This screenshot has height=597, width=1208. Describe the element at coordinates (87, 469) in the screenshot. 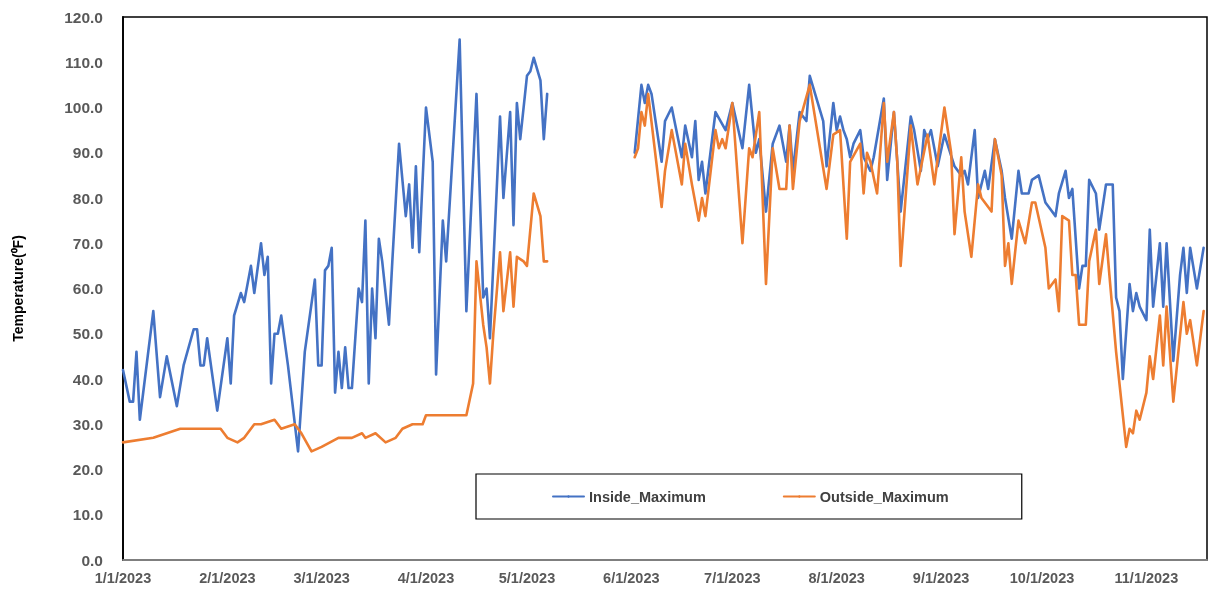

I see `y-tick-label: 20.0` at that location.